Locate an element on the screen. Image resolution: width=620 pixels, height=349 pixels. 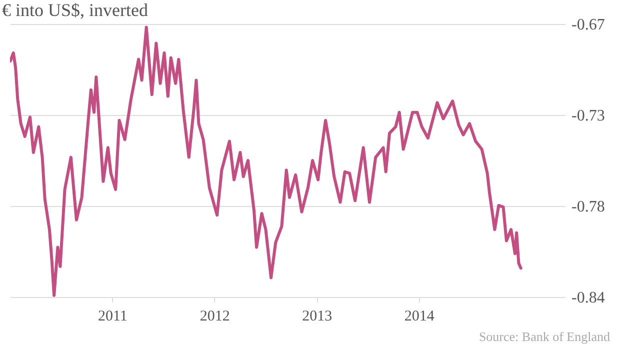
y-tick-label: -0.67 is located at coordinates (588, 25).